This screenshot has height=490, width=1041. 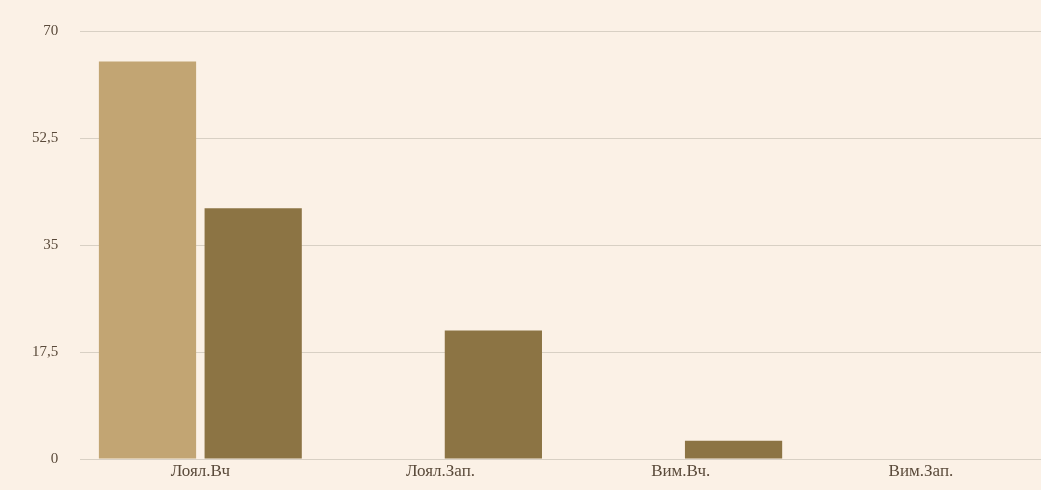 What do you see at coordinates (45, 136) in the screenshot?
I see `y-tick-label: 52,5` at bounding box center [45, 136].